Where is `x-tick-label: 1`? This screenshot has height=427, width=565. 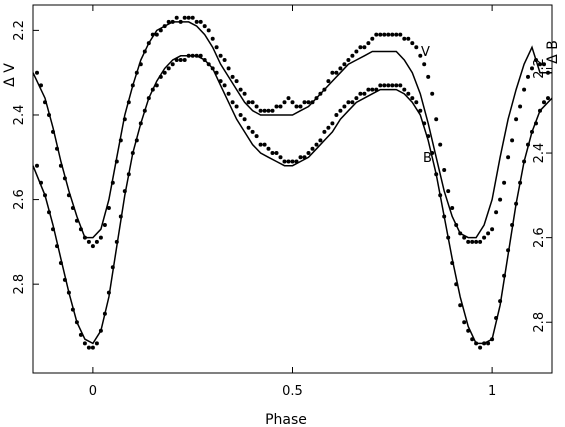
x-tick-label: 1 is located at coordinates (492, 391).